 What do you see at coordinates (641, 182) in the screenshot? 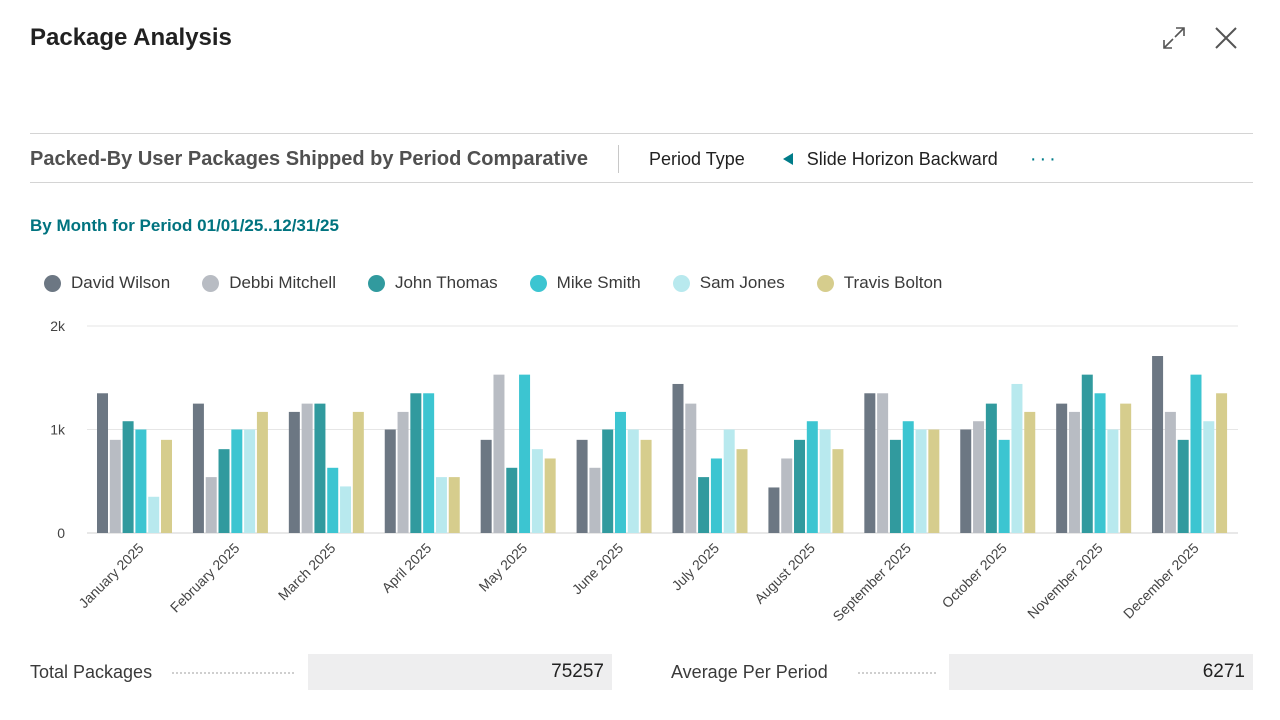
I see `toolbar-bottom-divider` at bounding box center [641, 182].